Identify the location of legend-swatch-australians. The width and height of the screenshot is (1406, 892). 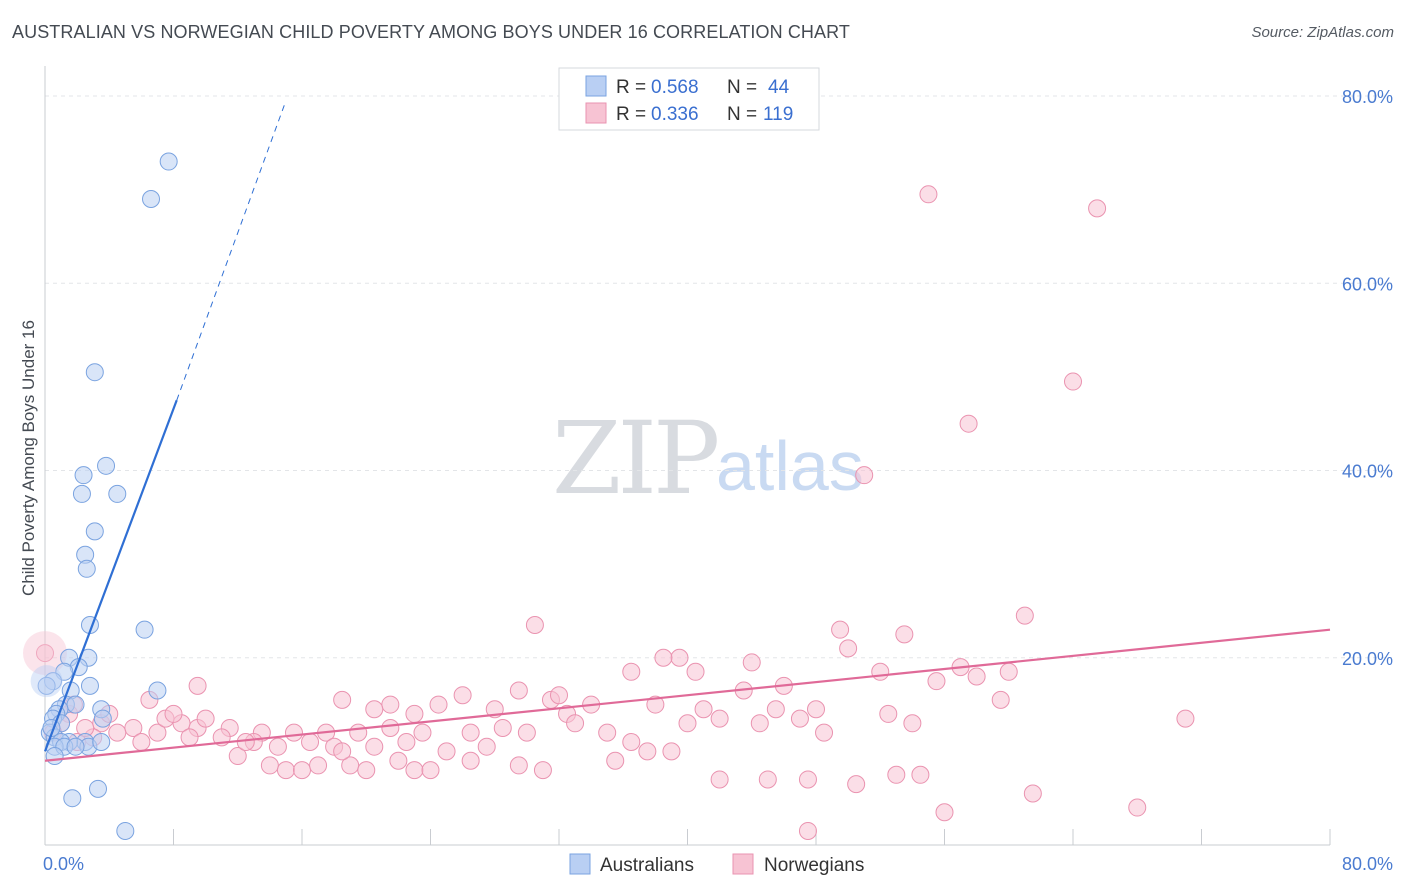
(596, 86).